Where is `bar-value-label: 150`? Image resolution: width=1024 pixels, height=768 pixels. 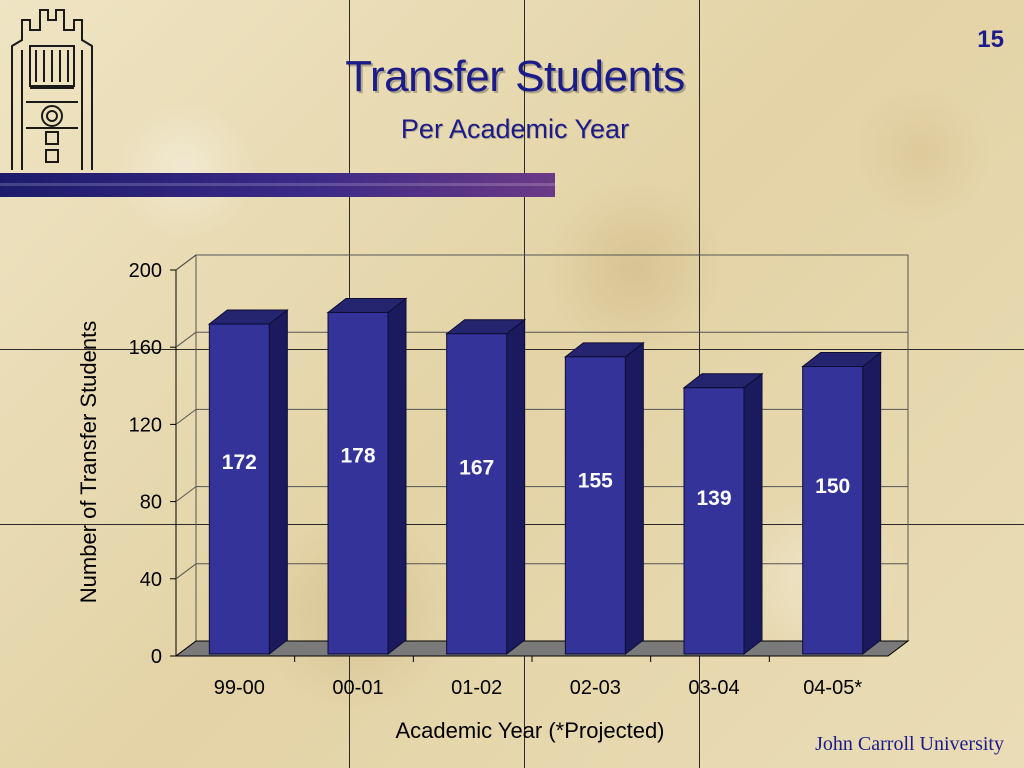 bar-value-label: 150 is located at coordinates (832, 486).